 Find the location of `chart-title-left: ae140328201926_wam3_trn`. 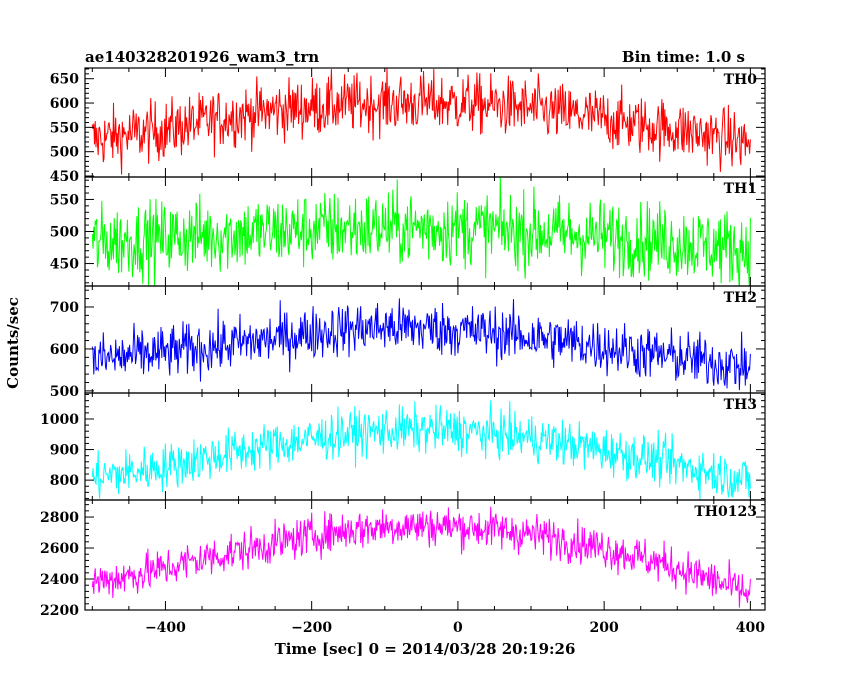

chart-title-left: ae140328201926_wam3_trn is located at coordinates (202, 57).